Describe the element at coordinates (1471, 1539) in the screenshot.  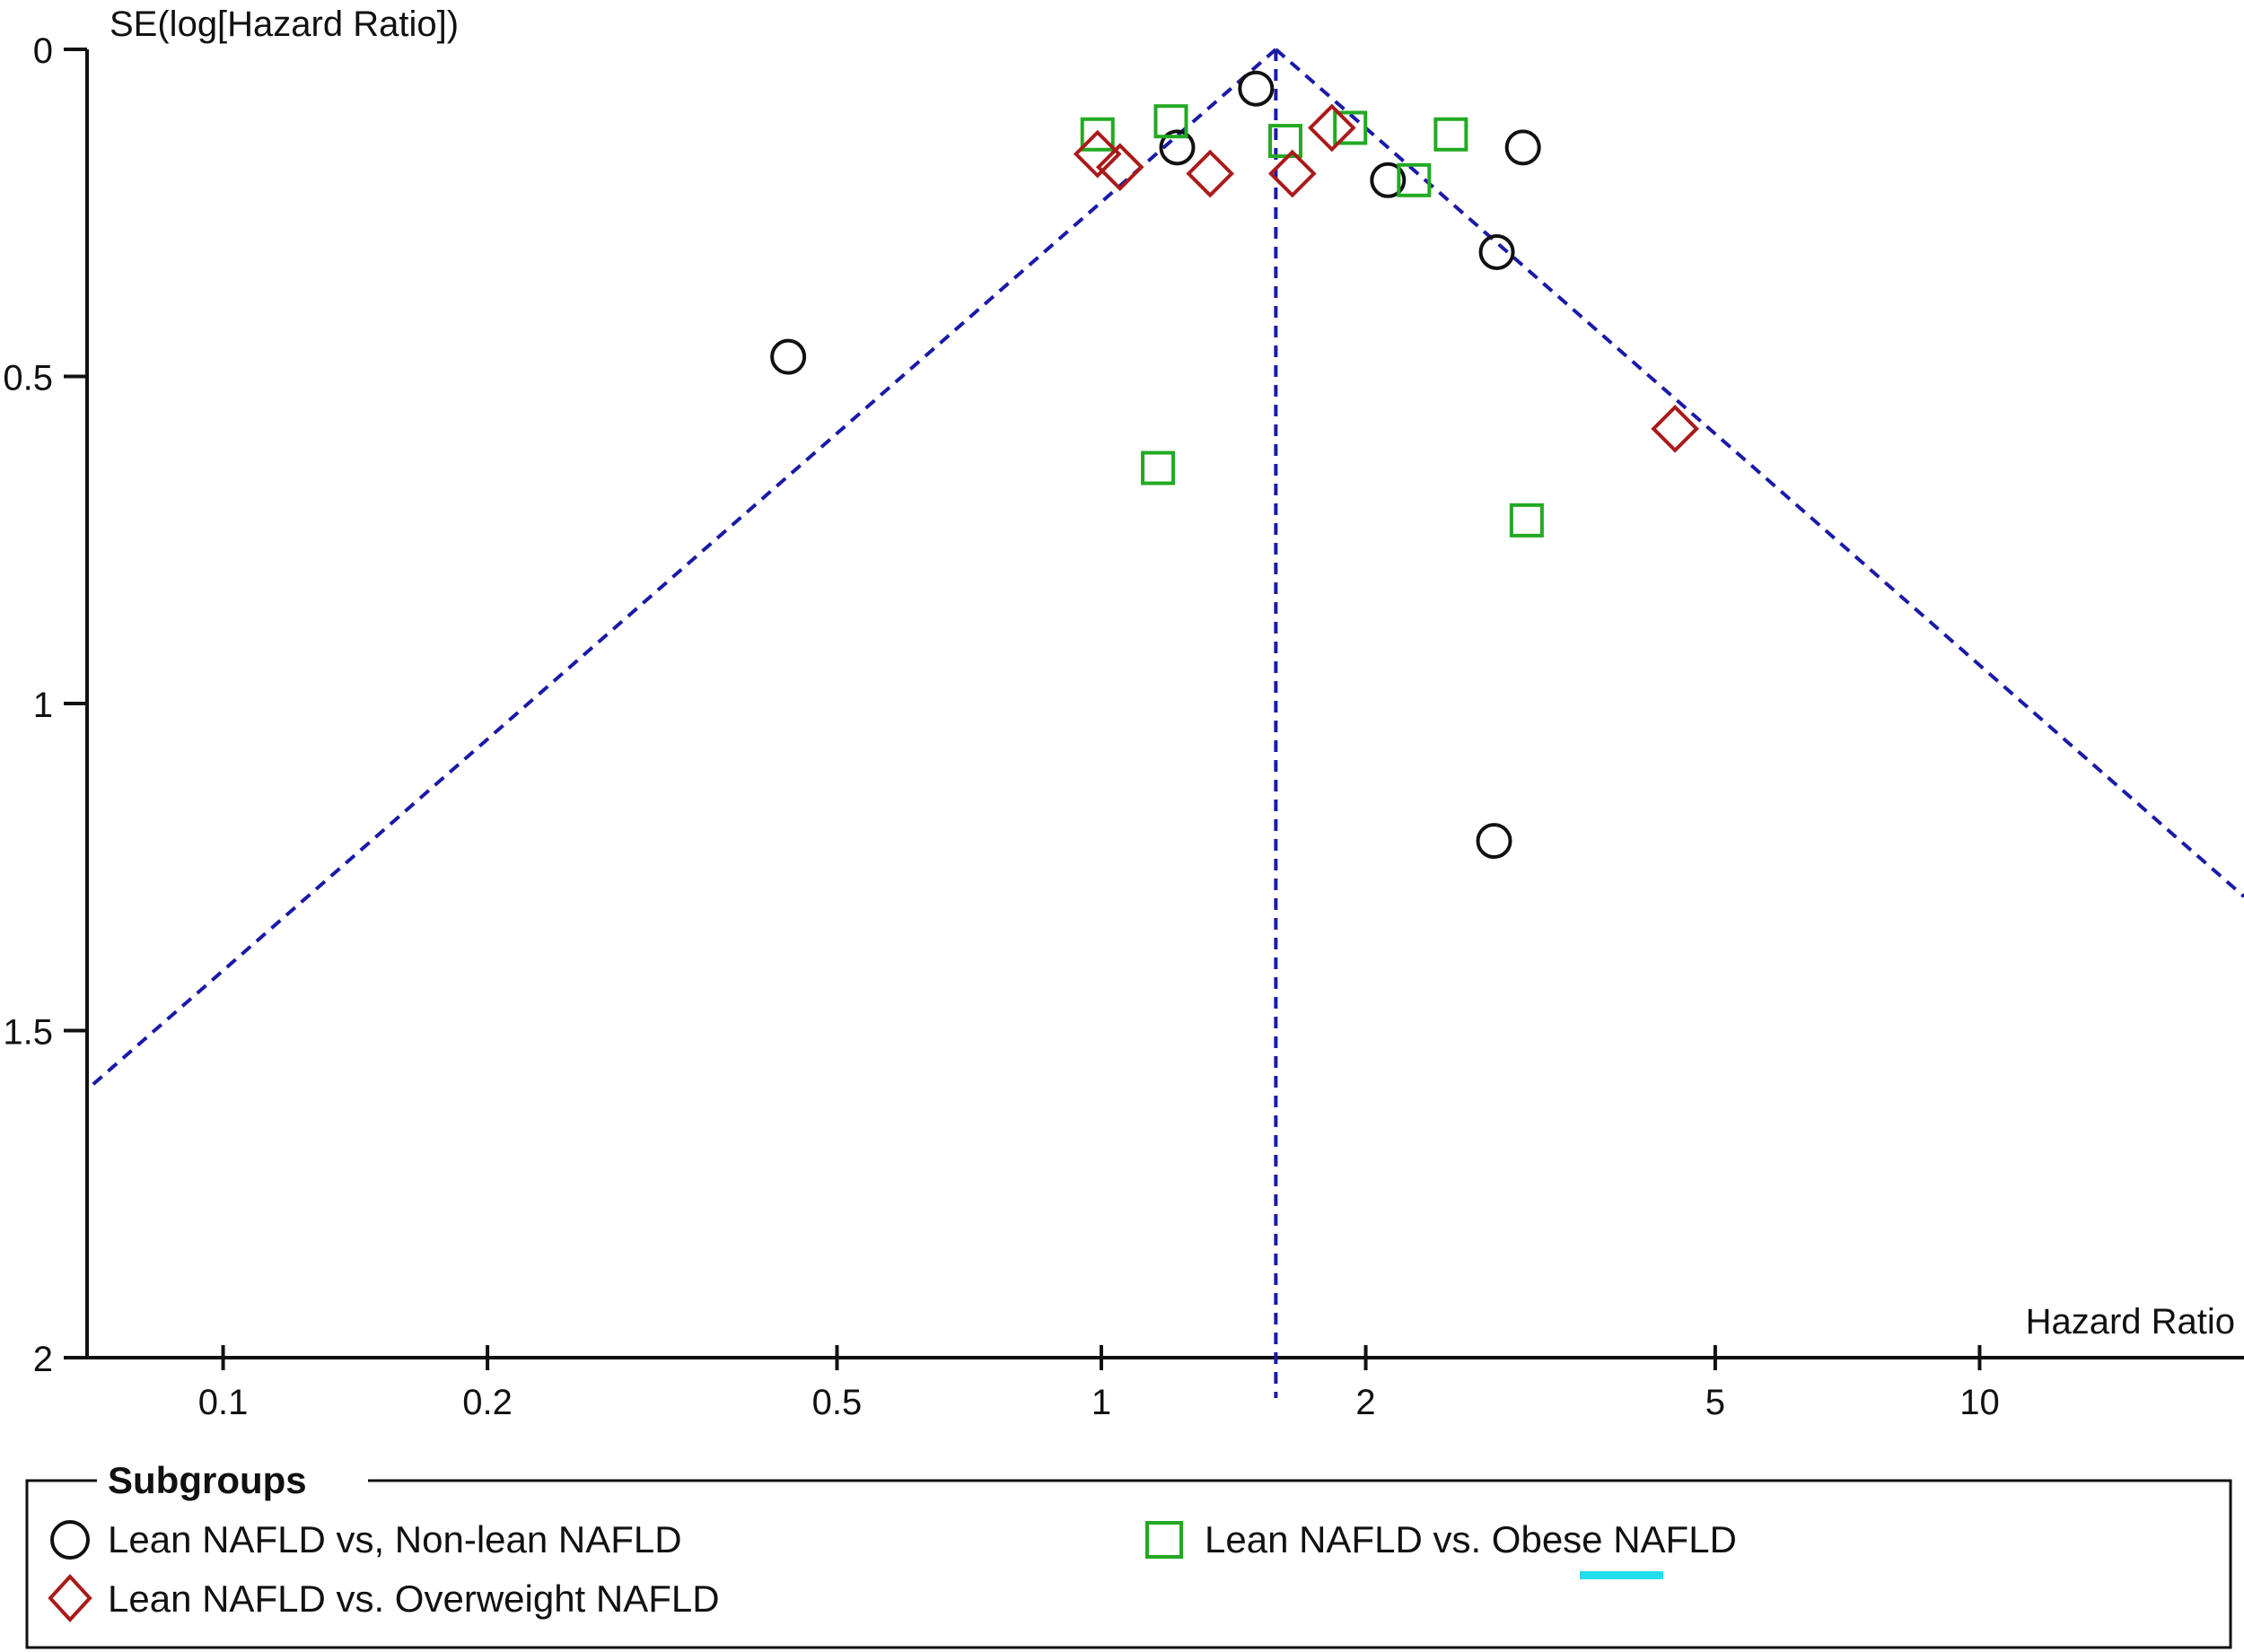
I see `legend-label-obese: Lean NAFLD vs. Obese NAFLD` at that location.